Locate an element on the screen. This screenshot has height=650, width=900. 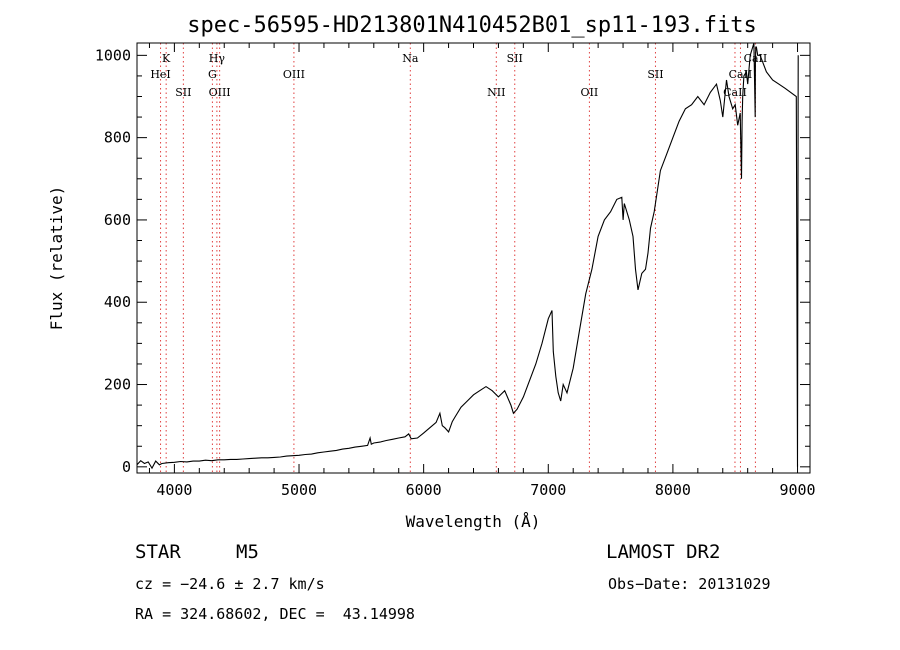
line-marker-label-9: SII is located at coordinates (515, 58).